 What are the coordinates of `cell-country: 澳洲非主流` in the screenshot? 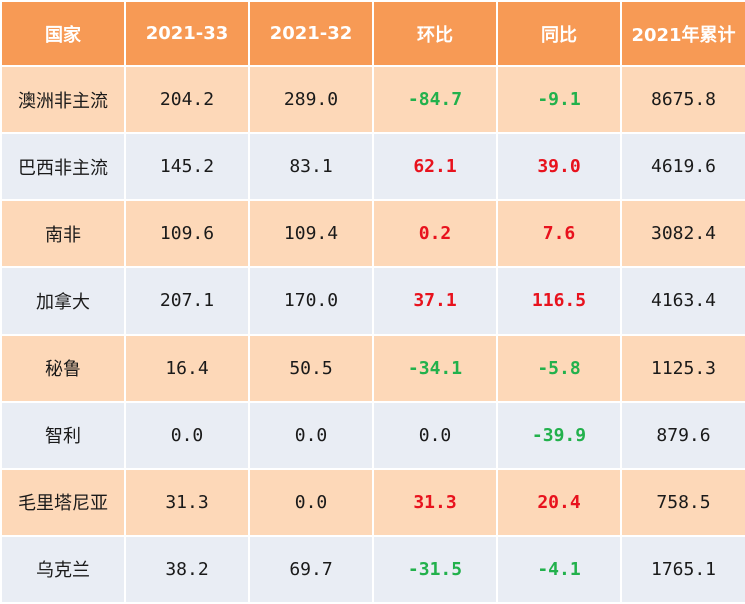 It's located at (63, 99).